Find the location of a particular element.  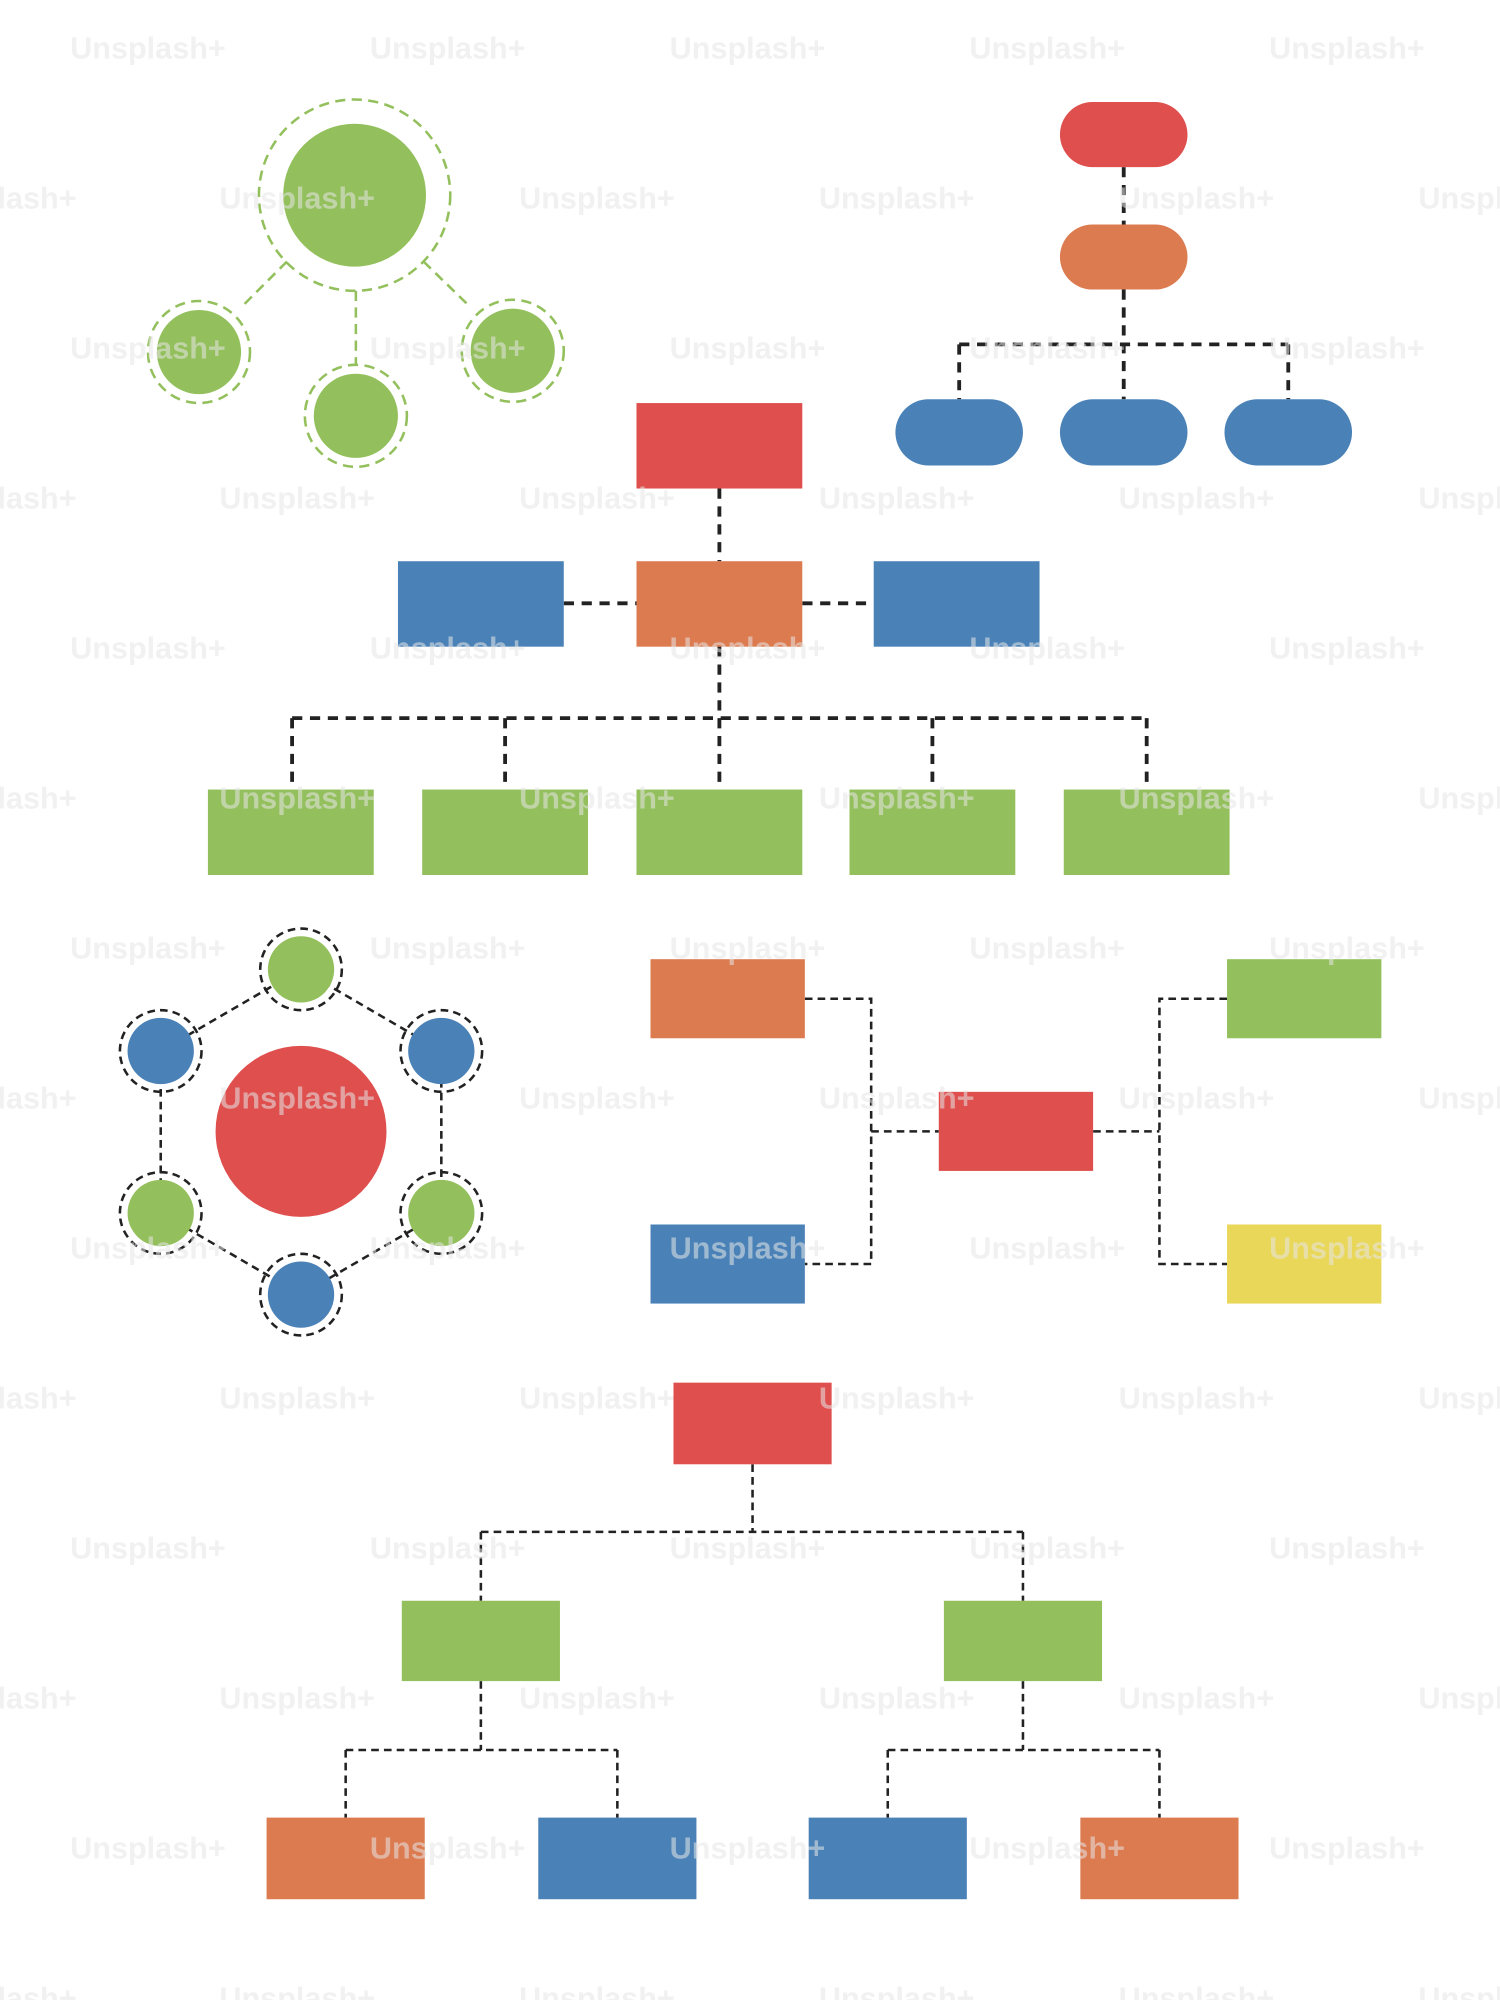

satellite-nodes is located at coordinates (301, 1132).